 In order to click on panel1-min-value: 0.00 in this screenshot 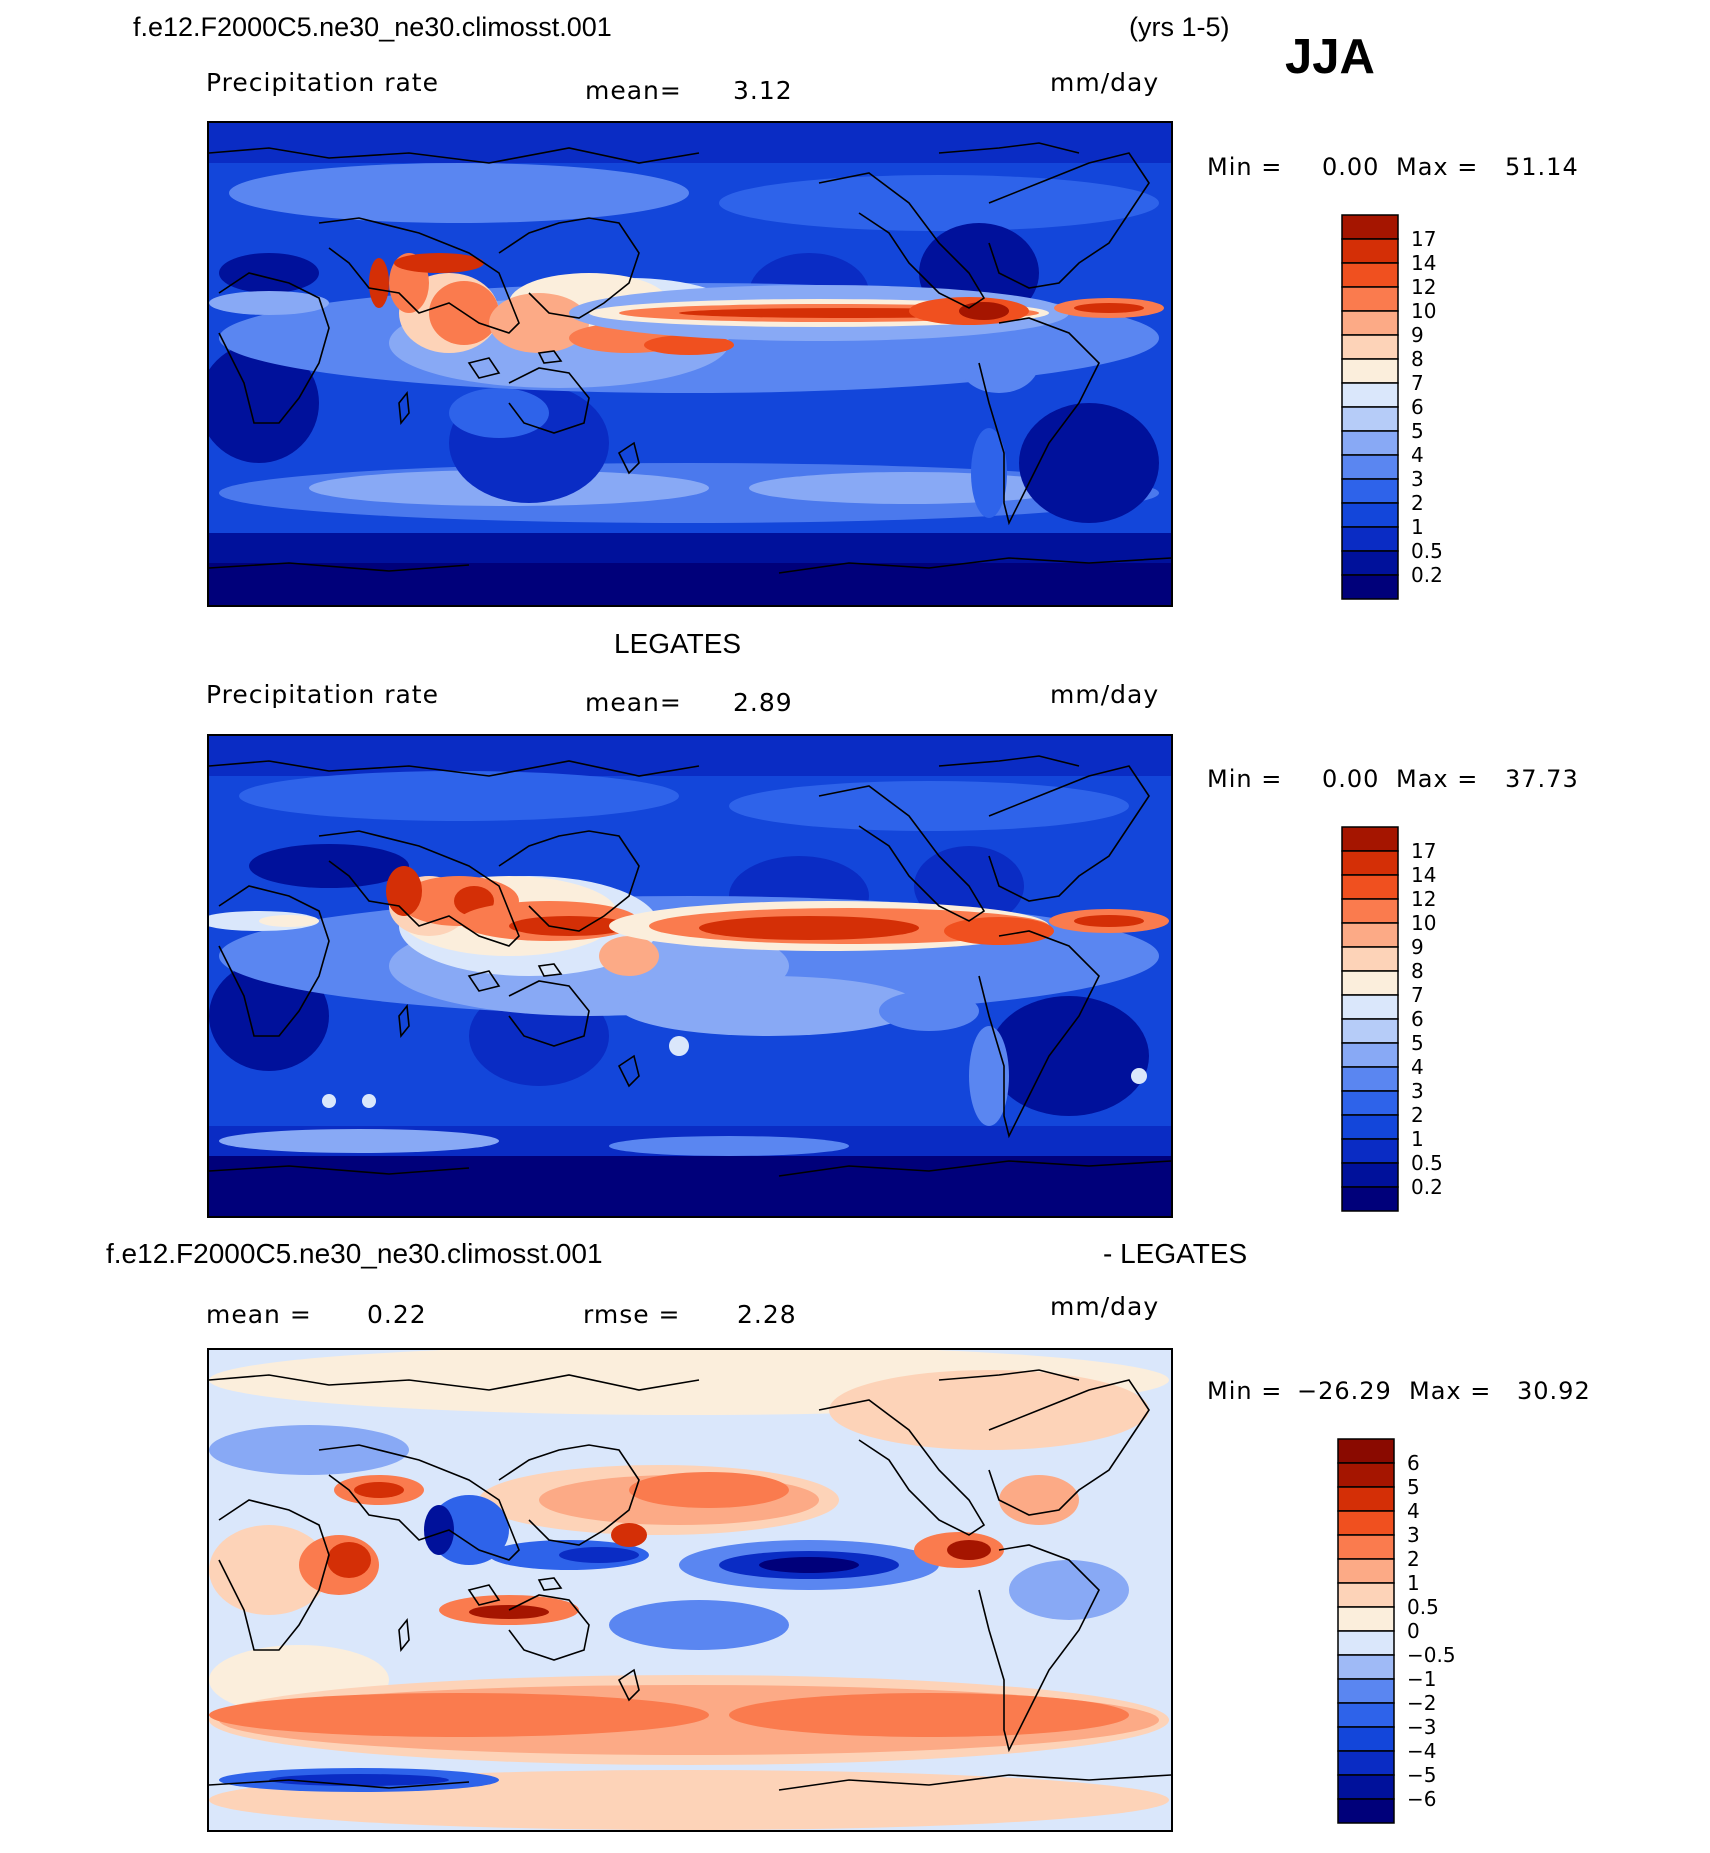, I will do `click(1351, 167)`.